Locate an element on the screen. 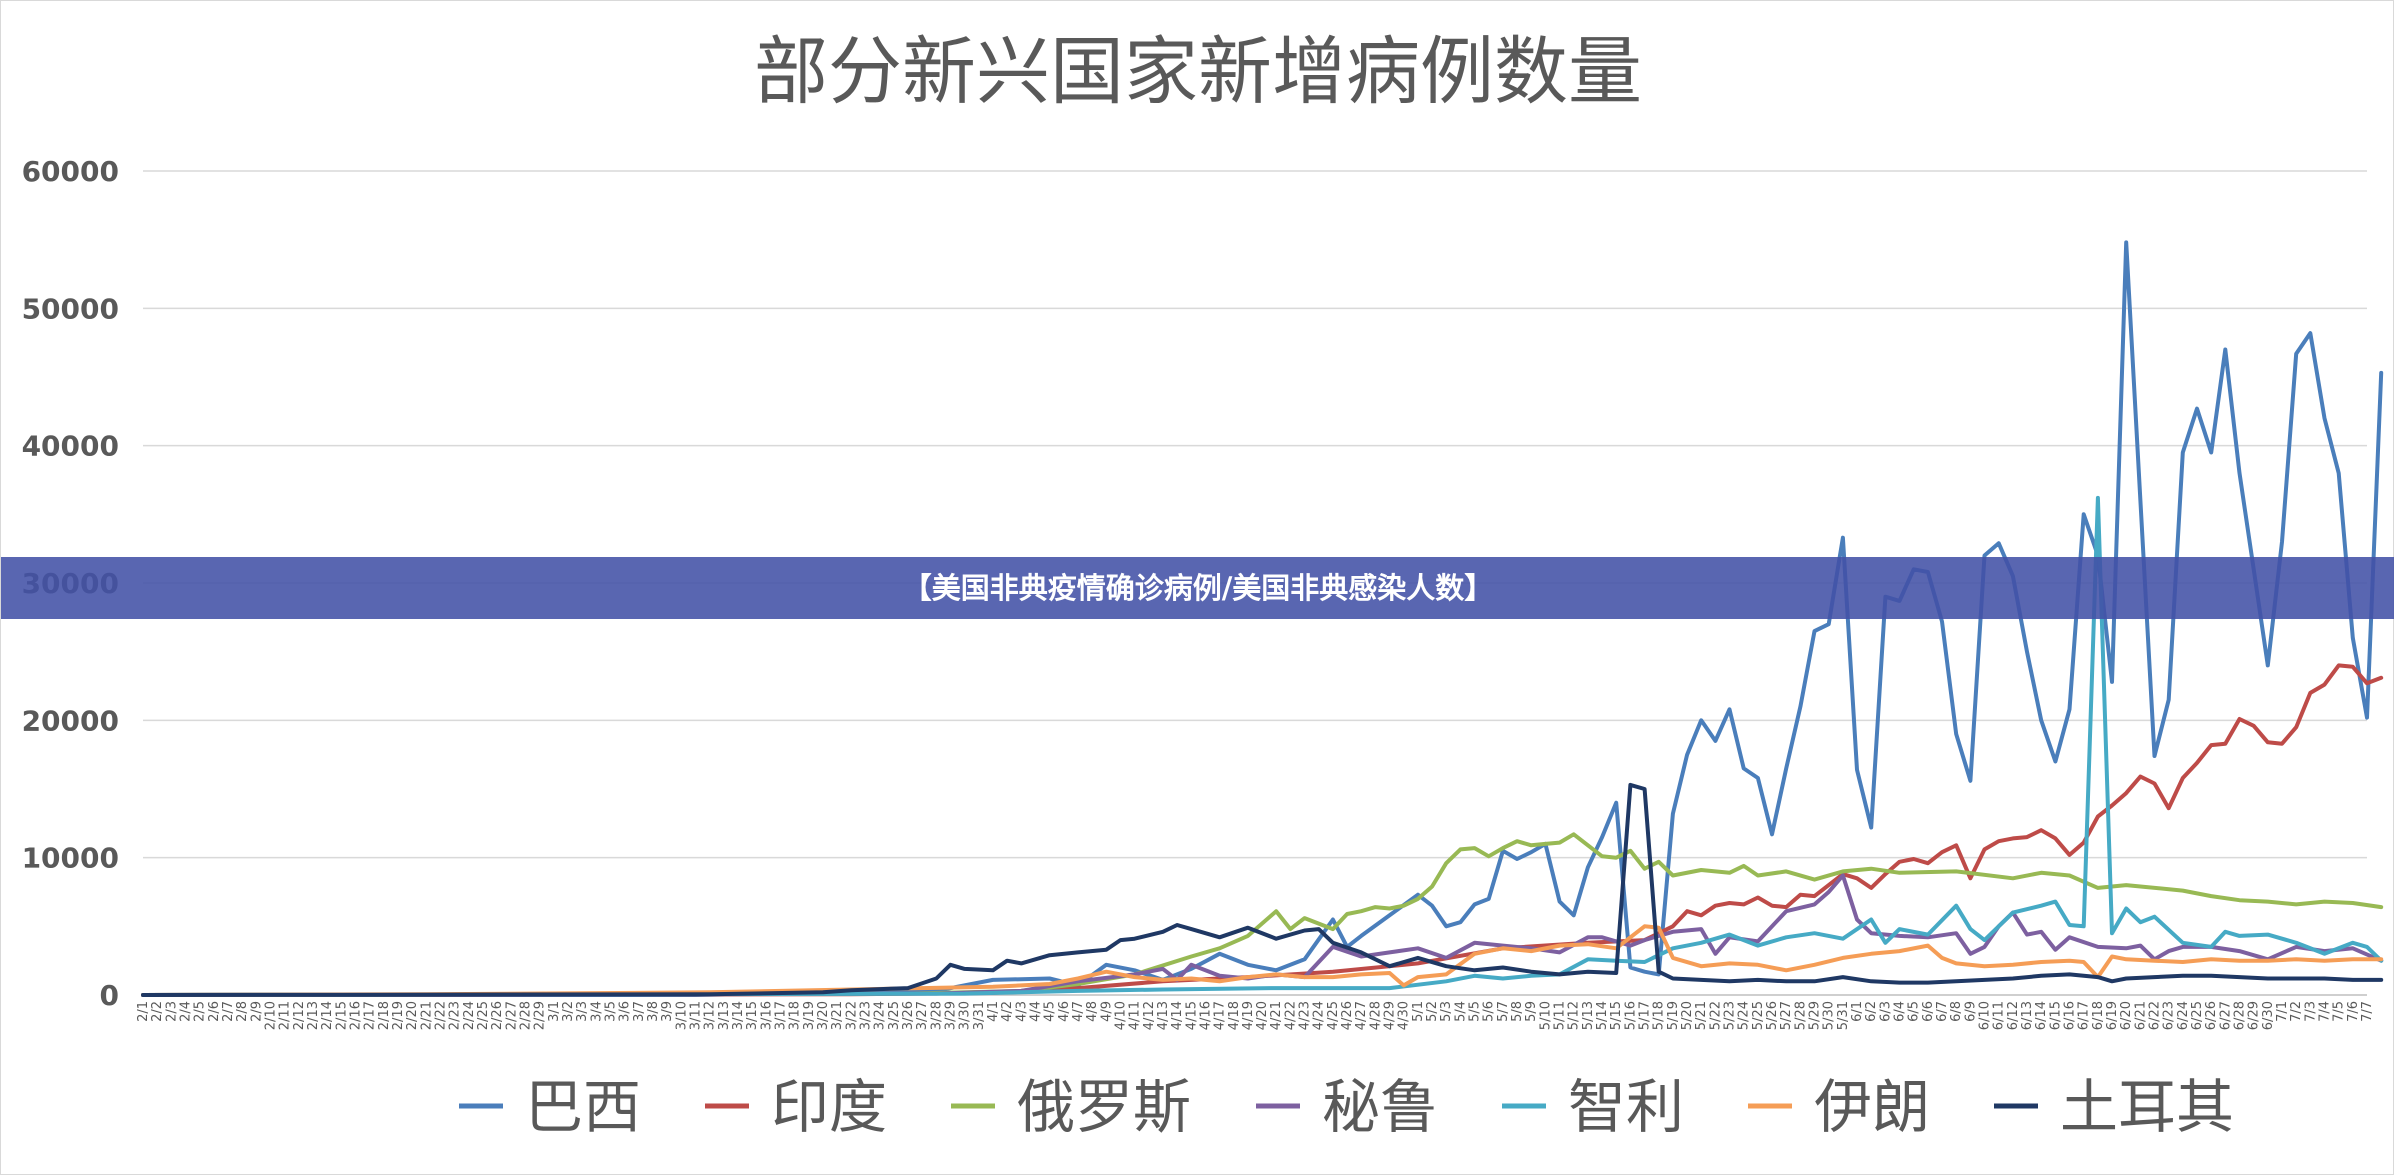 Image resolution: width=2394 pixels, height=1176 pixels. x-tick-label: 5/24 is located at coordinates (1744, 1015).